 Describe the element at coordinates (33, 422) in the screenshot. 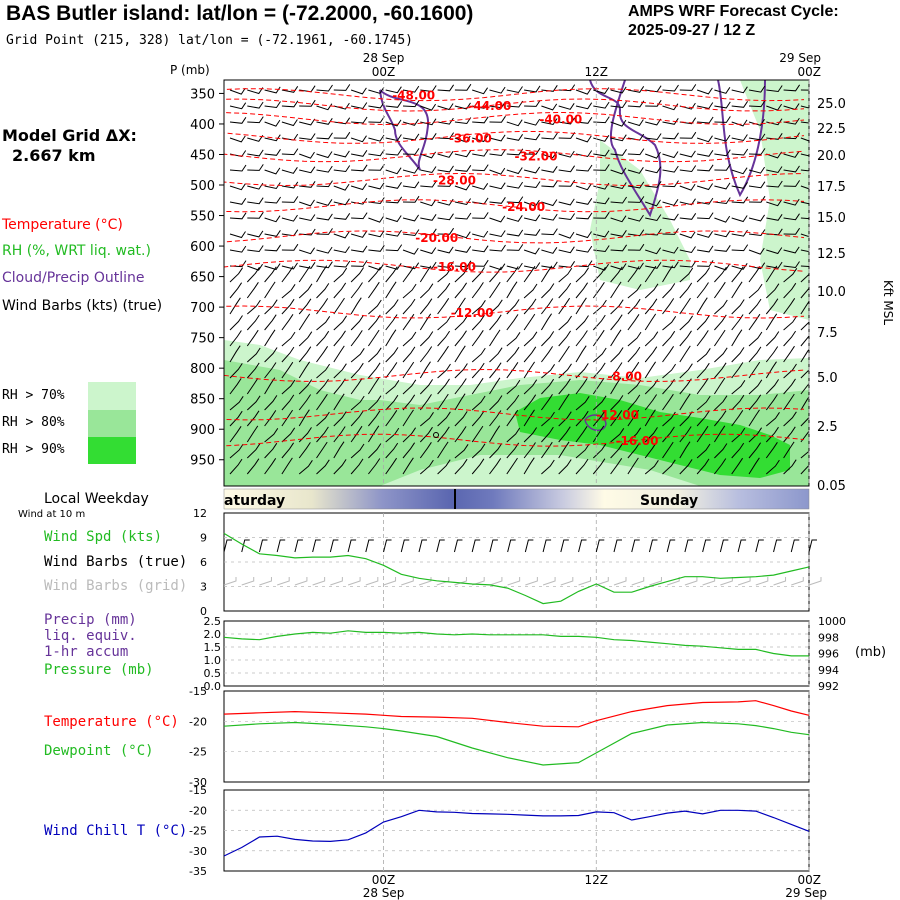

I see `rh-80-label: RH > 80%` at that location.